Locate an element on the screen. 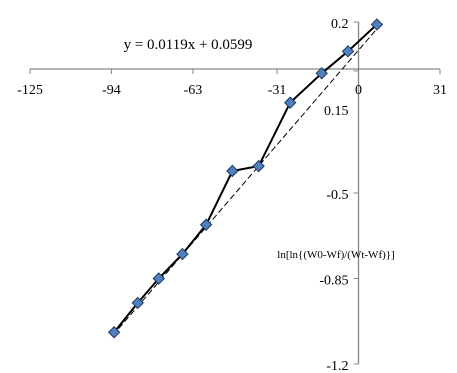 The width and height of the screenshot is (457, 373). y-tick-label: -0.85 is located at coordinates (333, 281).